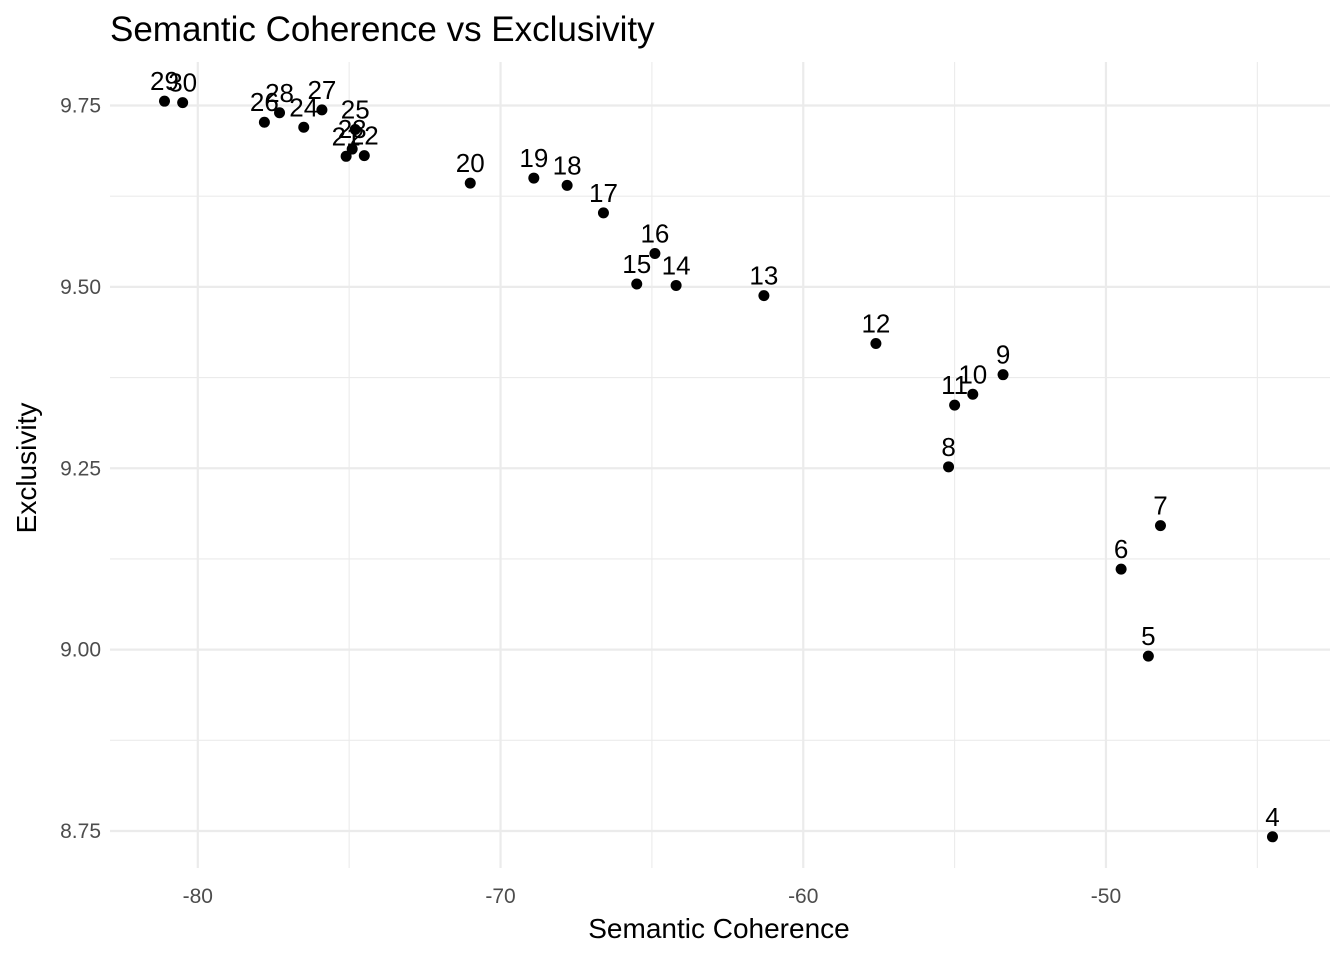 The width and height of the screenshot is (1344, 960). I want to click on data-point-label-12: 12, so click(875, 323).